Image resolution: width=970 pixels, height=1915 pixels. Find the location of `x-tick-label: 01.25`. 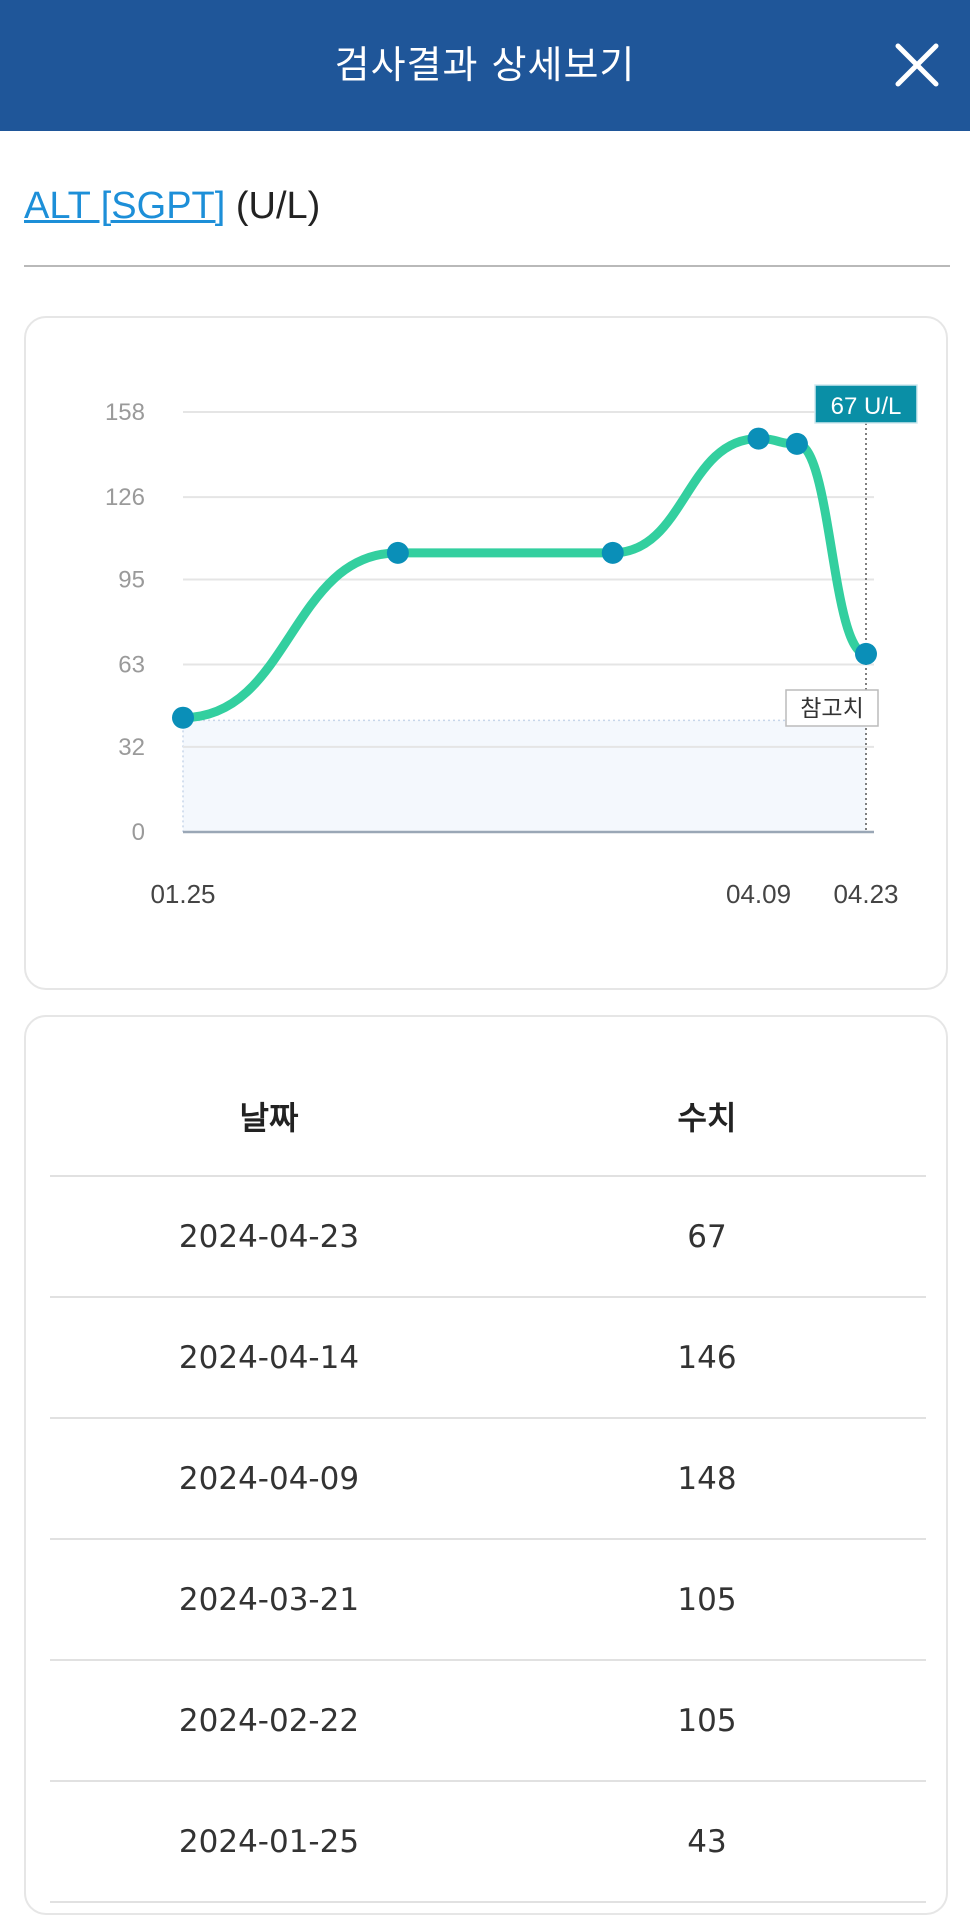

x-tick-label: 01.25 is located at coordinates (182, 894).